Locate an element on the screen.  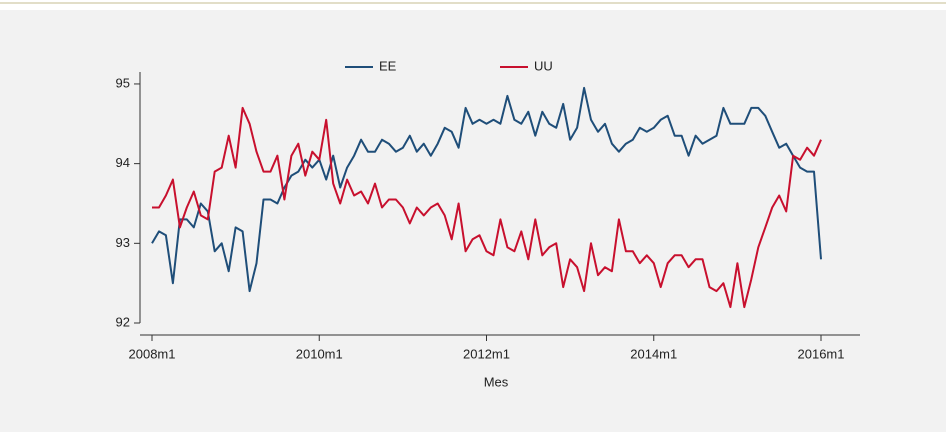
x-tick-label: 2016m1 is located at coordinates (821, 353).